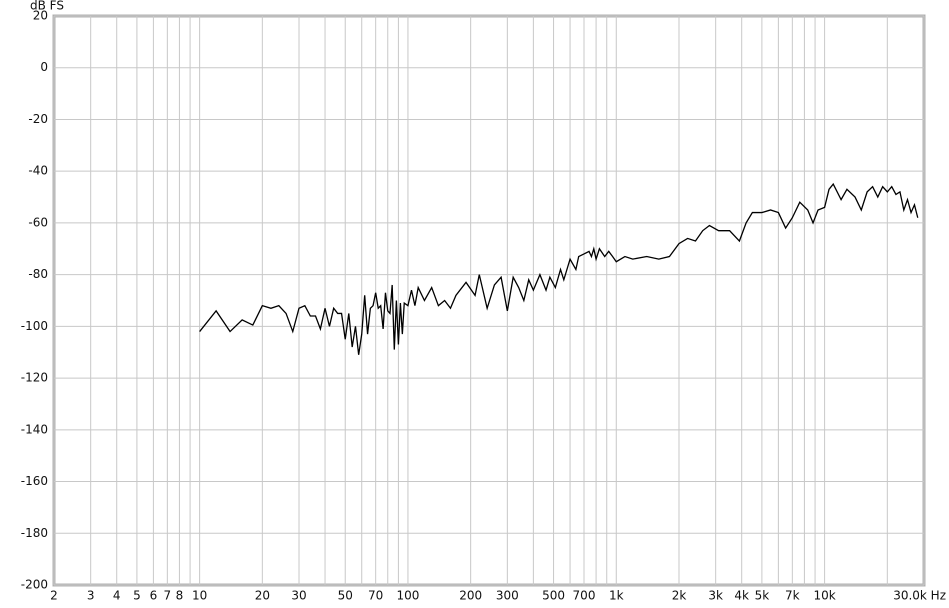 The width and height of the screenshot is (949, 608). Describe the element at coordinates (919, 596) in the screenshot. I see `x-tick-label: 30.0k Hz` at that location.